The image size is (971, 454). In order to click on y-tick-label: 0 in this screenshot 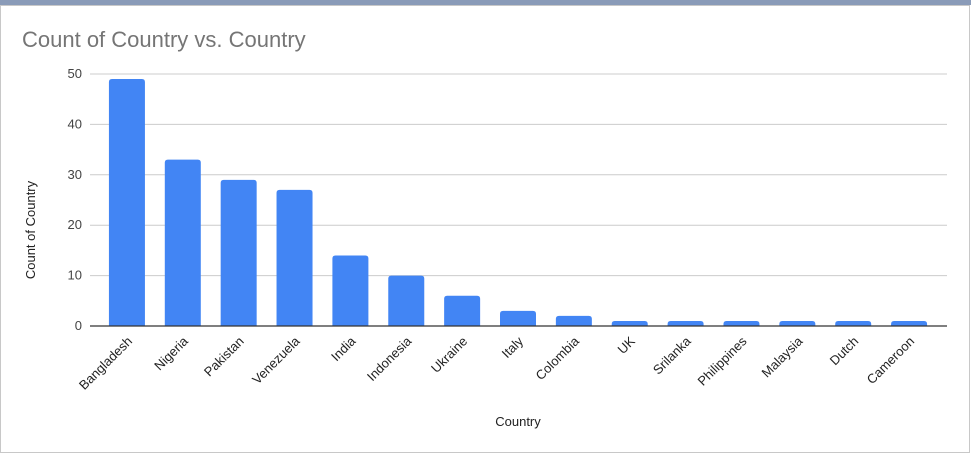, I will do `click(78, 325)`.